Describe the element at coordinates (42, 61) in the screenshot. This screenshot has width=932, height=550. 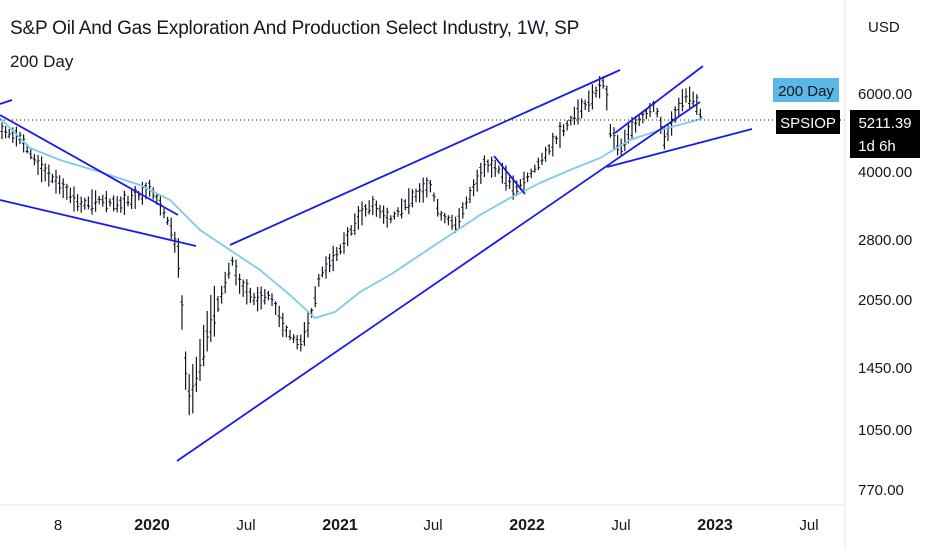
I see `ma-legend-label: 200 Day` at that location.